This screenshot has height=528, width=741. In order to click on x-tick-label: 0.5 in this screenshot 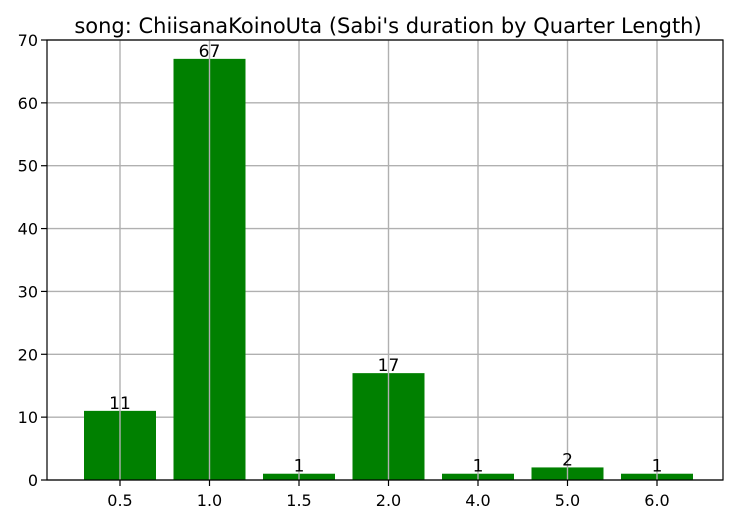, I will do `click(119, 500)`.